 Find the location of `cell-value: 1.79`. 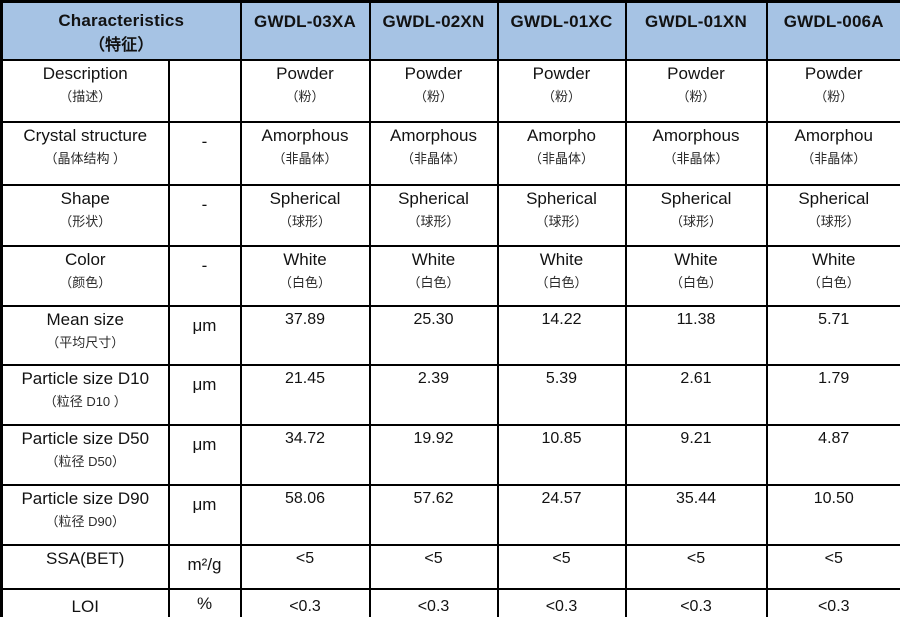

cell-value: 1.79 is located at coordinates (834, 378).